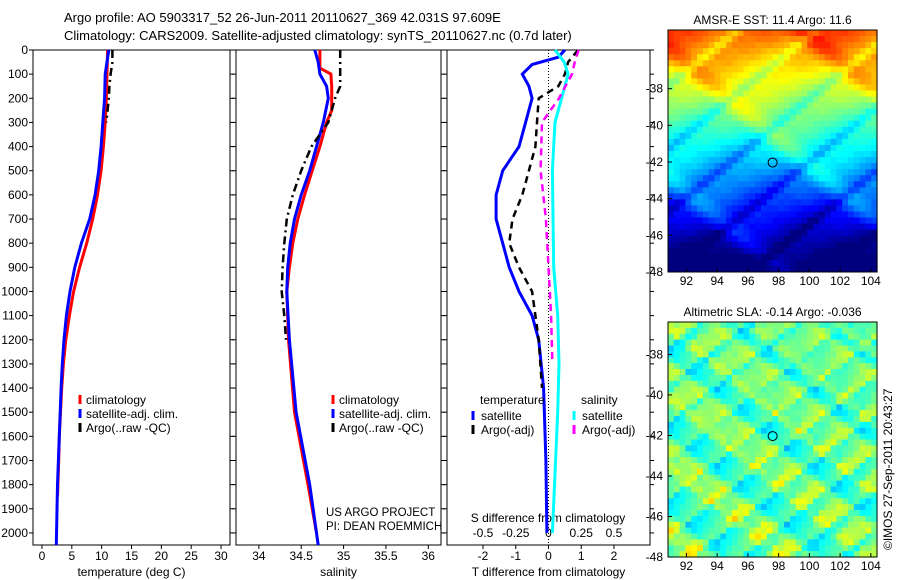  Describe the element at coordinates (18, 147) in the screenshot. I see `y-tick-label: 400` at that location.